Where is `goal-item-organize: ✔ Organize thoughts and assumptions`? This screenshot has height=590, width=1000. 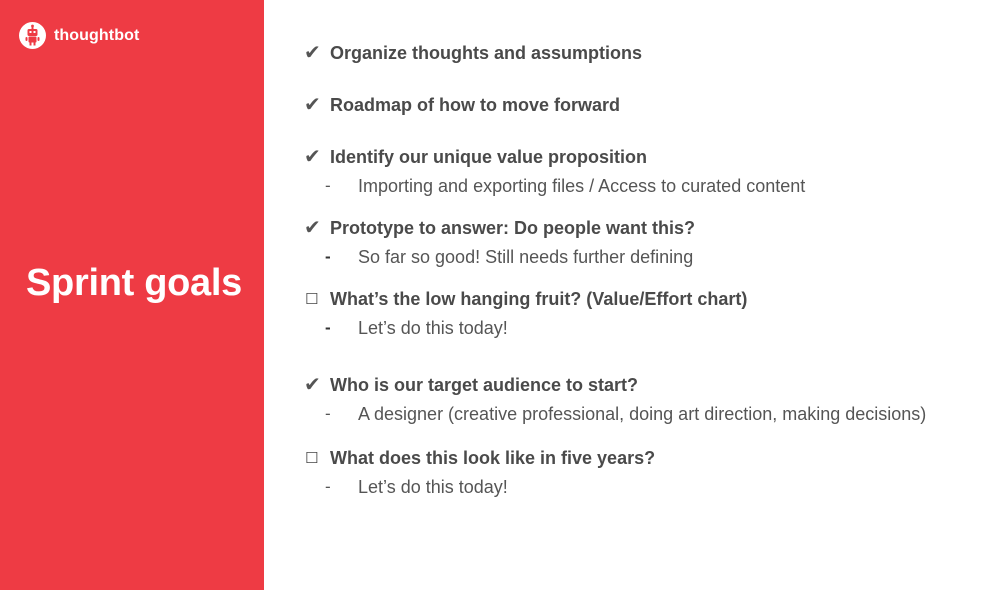
goal-item-organize: ✔ Organize thoughts and assumptions is located at coordinates (473, 53).